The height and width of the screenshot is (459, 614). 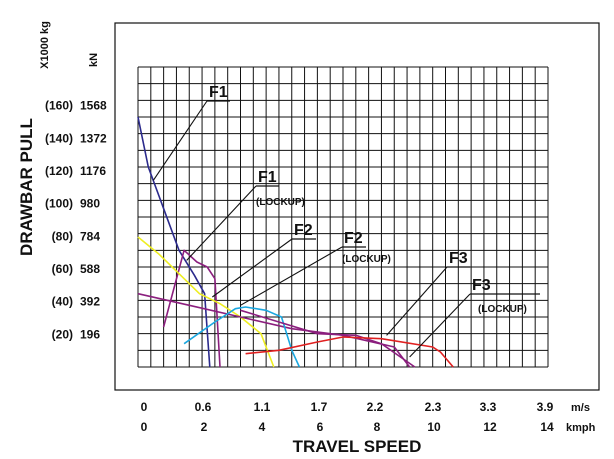 I want to click on label-f3-lockup: F3, so click(x=481, y=285).